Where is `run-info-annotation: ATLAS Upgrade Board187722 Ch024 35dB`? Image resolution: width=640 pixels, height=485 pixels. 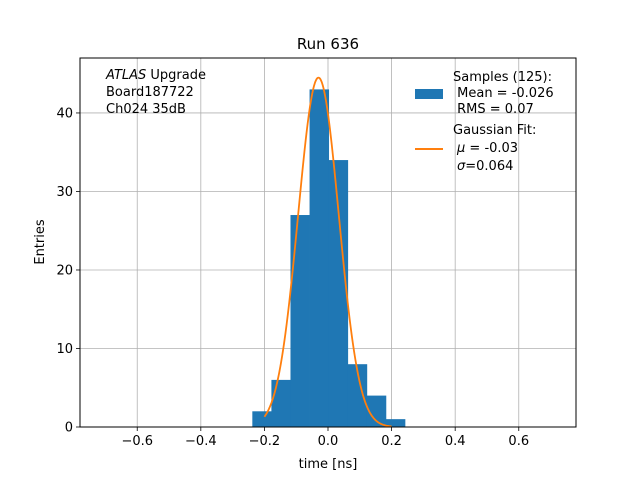
run-info-annotation: ATLAS Upgrade Board187722 Ch024 35dB is located at coordinates (155, 92).